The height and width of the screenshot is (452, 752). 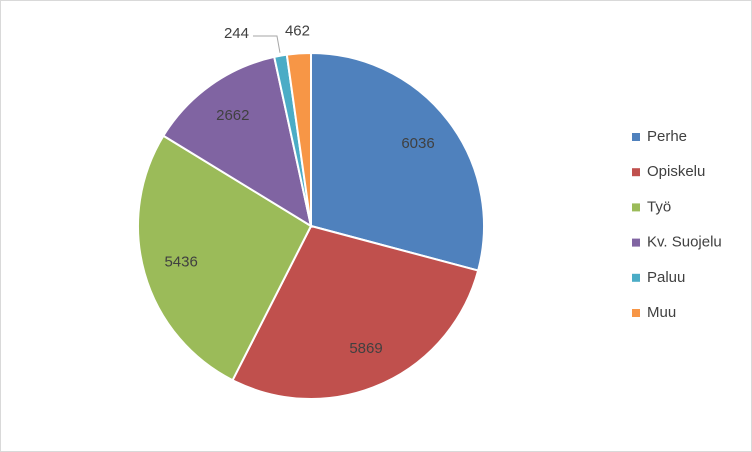 What do you see at coordinates (667, 136) in the screenshot?
I see `legend-label: Perhe` at bounding box center [667, 136].